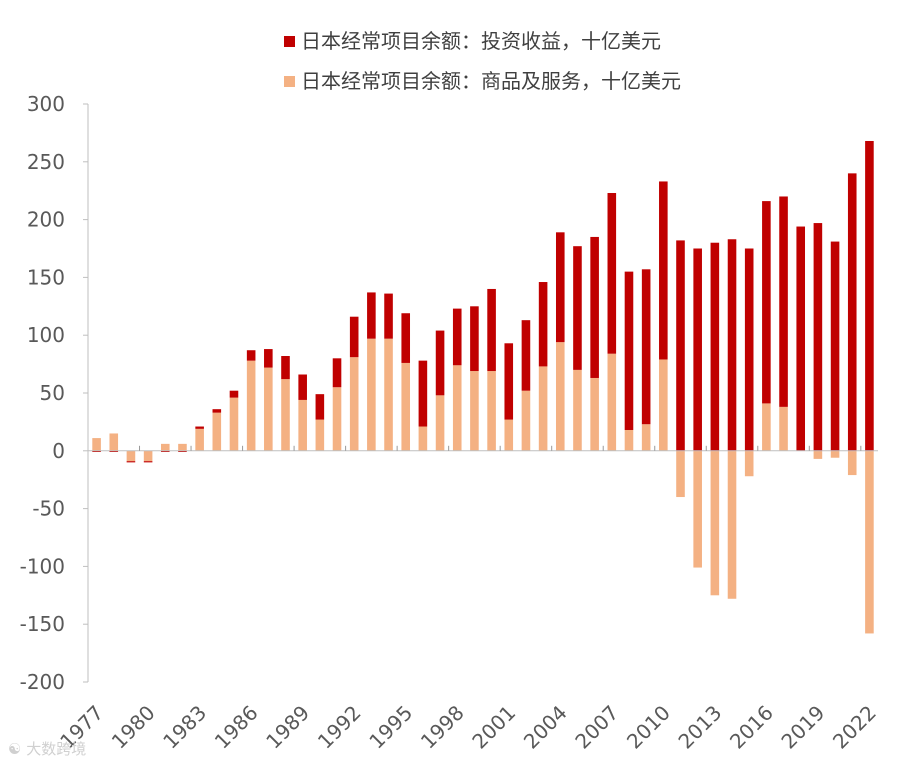 This screenshot has height=767, width=903. What do you see at coordinates (388, 316) in the screenshot?
I see `bar-investment-income-1994` at bounding box center [388, 316].